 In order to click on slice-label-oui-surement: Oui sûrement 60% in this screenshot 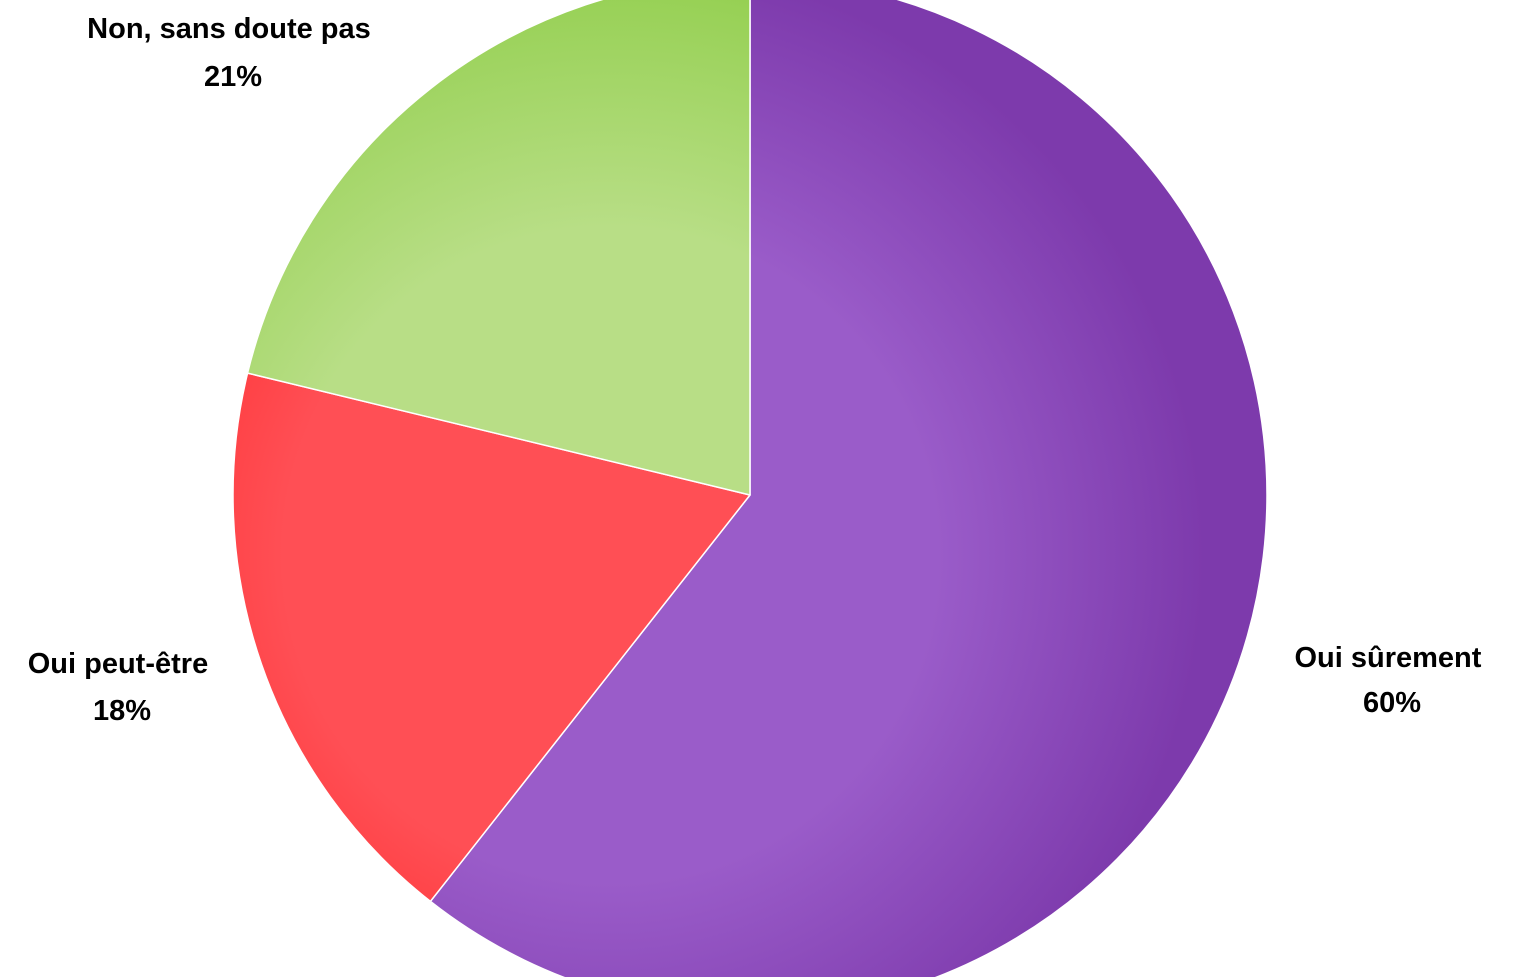, I will do `click(1392, 680)`.